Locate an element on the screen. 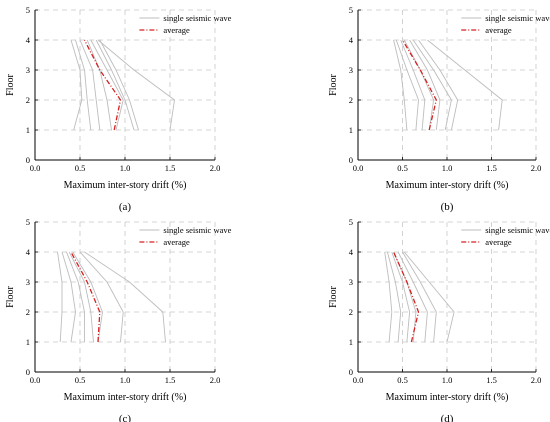 The width and height of the screenshot is (550, 422). panel-label: (a) is located at coordinates (125, 207).